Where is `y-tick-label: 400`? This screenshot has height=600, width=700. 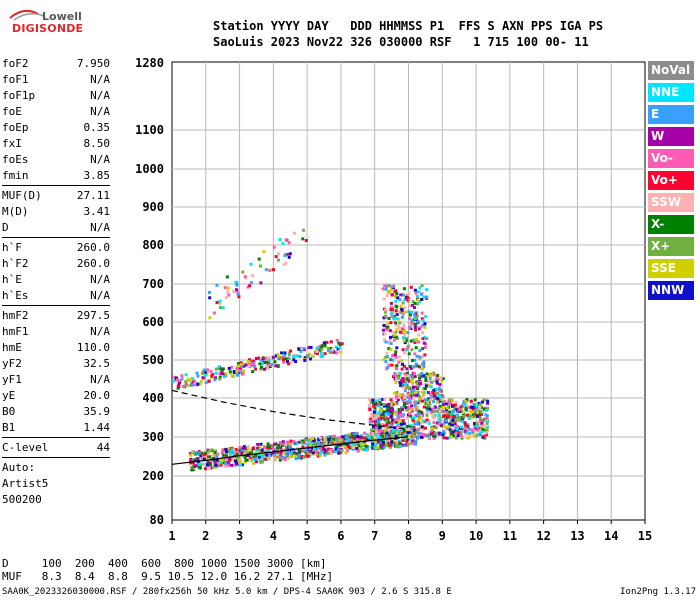 y-tick-label: 400 is located at coordinates (153, 398).